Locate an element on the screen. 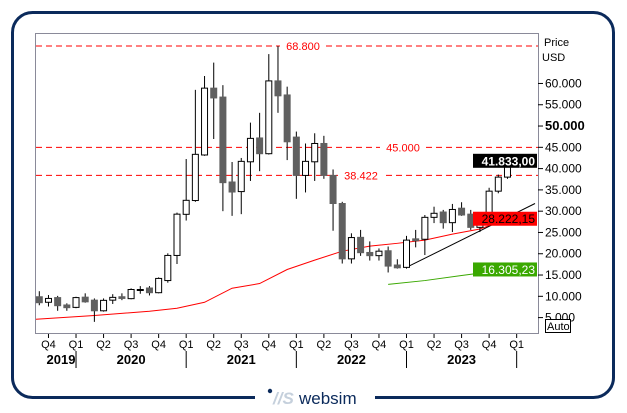 This screenshot has height=413, width=627. last-price-marker: 41.833,00 is located at coordinates (505, 160).